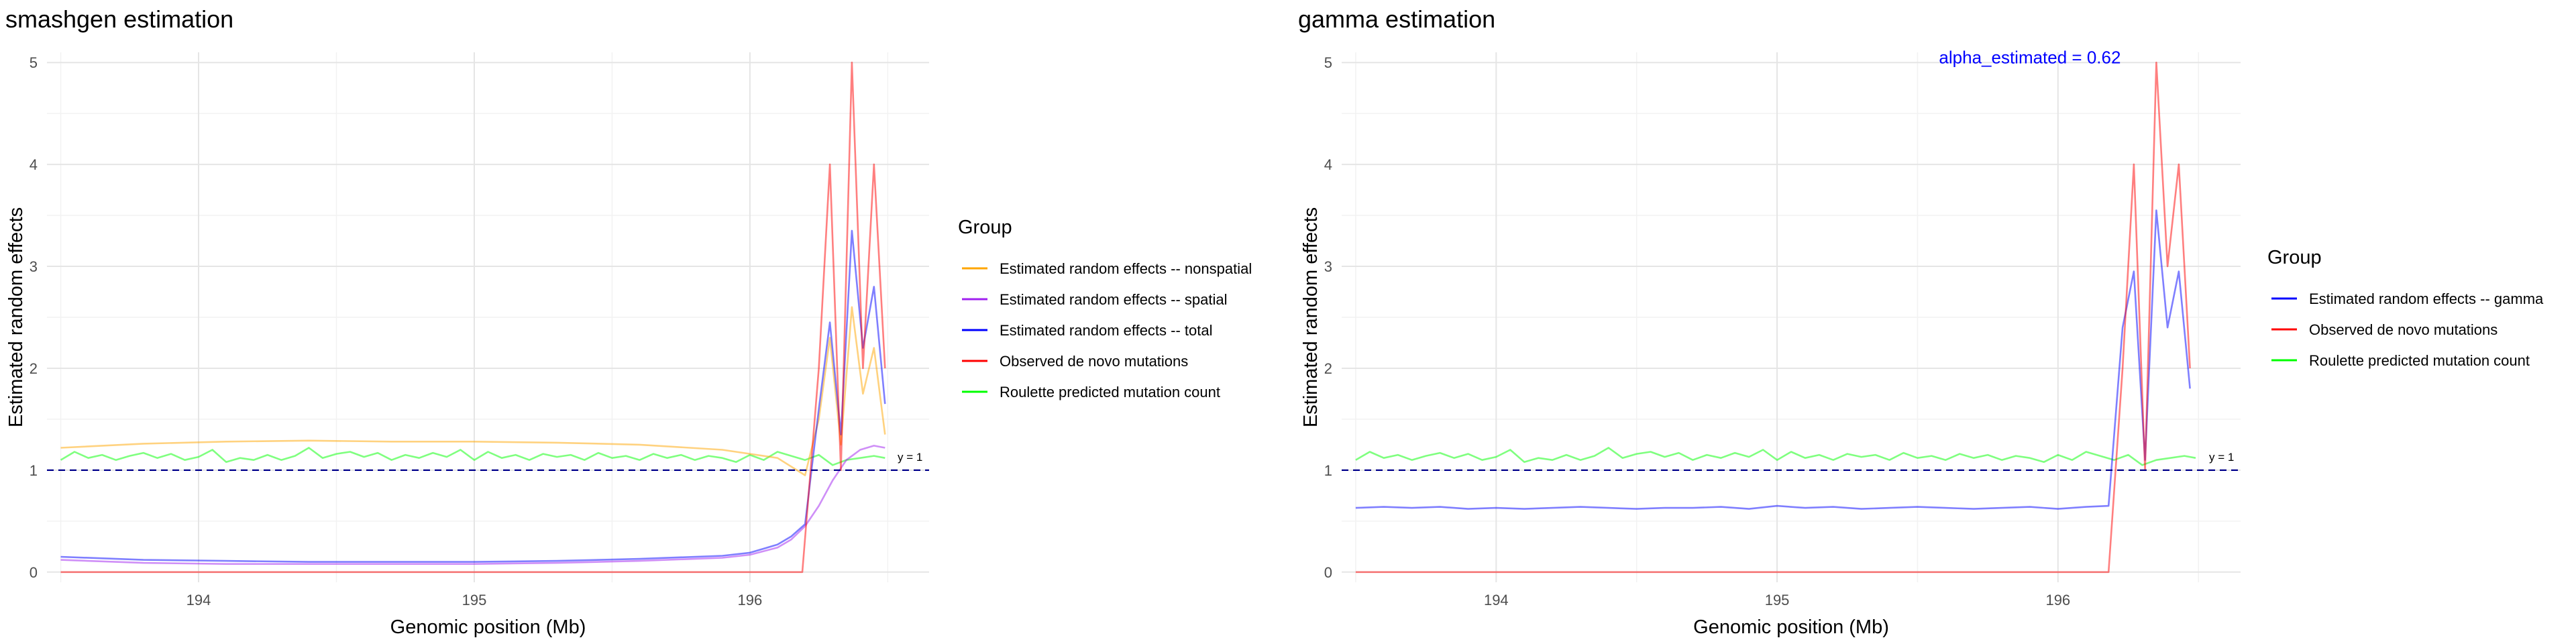  What do you see at coordinates (119, 19) in the screenshot?
I see `chart-title: smashgen estimation` at bounding box center [119, 19].